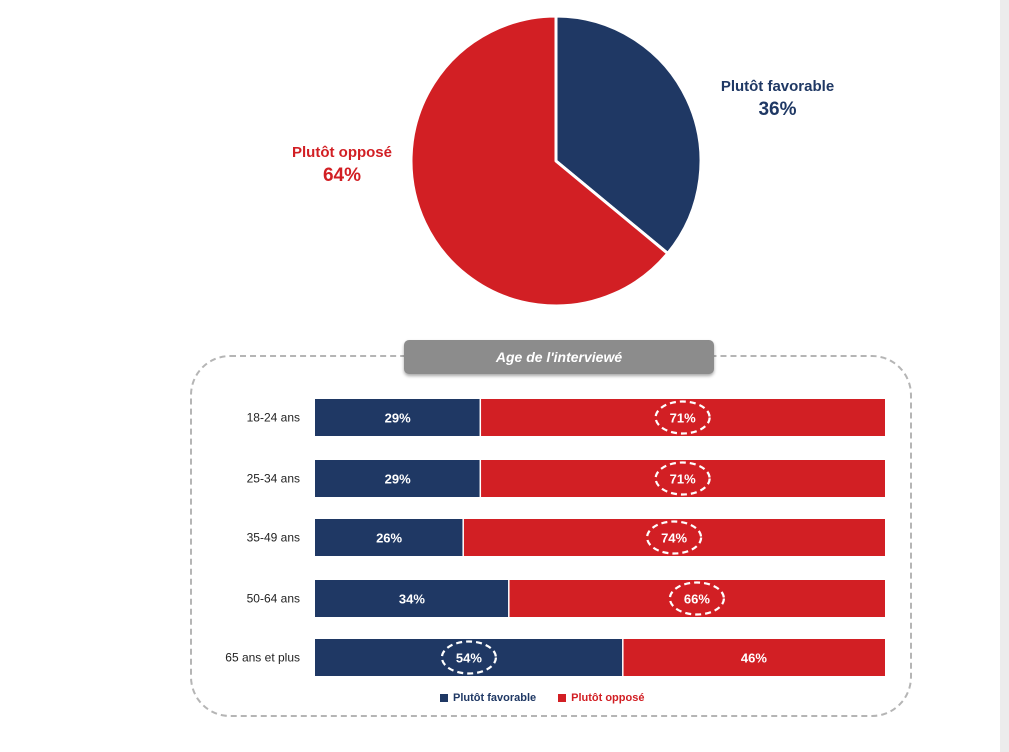 The image size is (1009, 752). What do you see at coordinates (273, 538) in the screenshot?
I see `category-label: 35-49 ans` at bounding box center [273, 538].